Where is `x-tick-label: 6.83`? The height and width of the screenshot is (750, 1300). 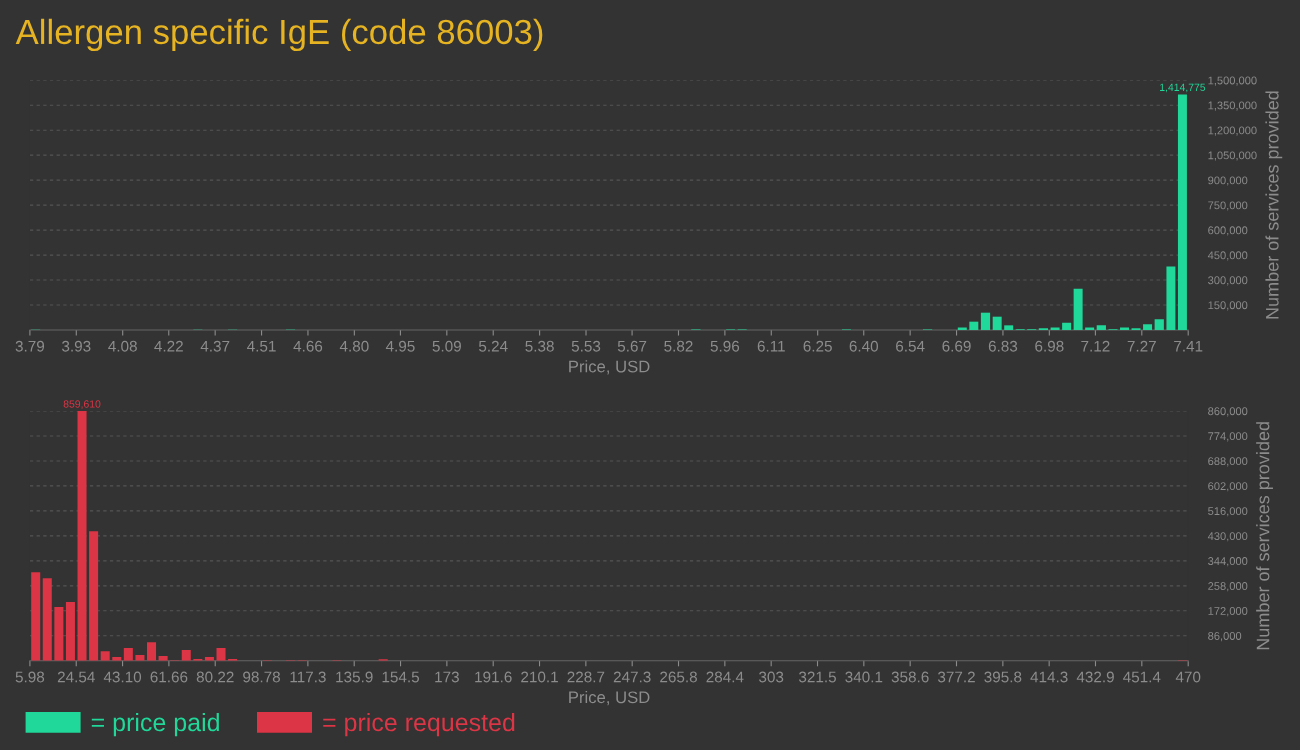
x-tick-label: 6.83 is located at coordinates (1003, 346).